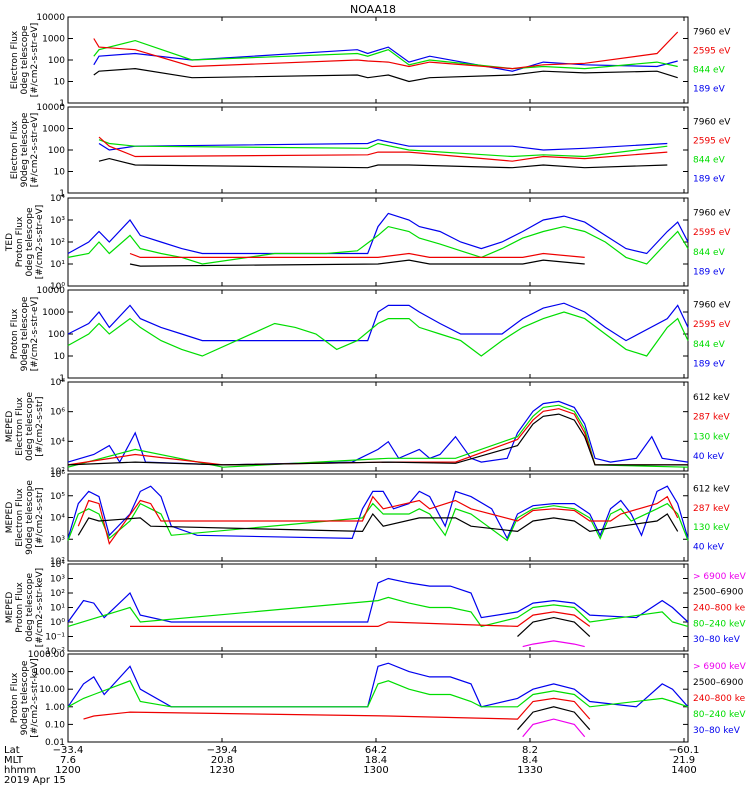  Describe the element at coordinates (57, 413) in the screenshot. I see `y-tick-label: 10⁶` at that location.